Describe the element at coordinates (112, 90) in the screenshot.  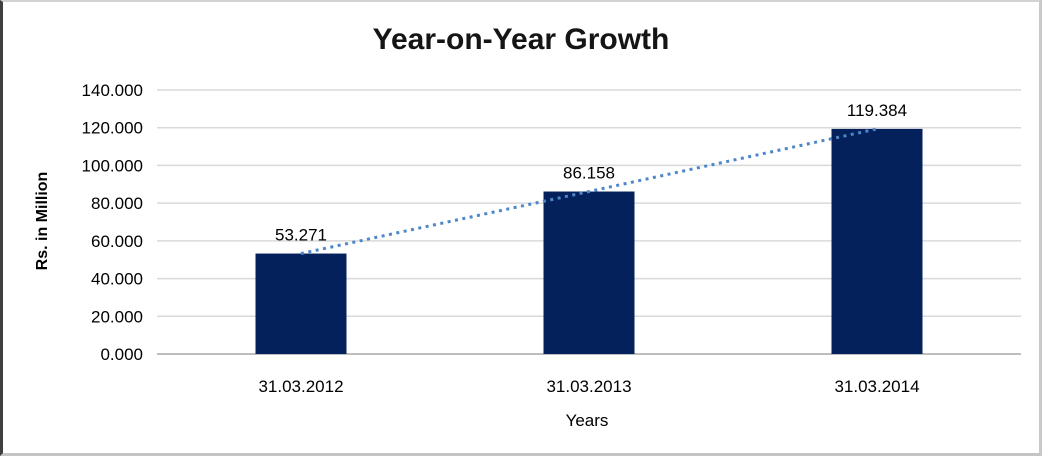
I see `y-tick-label: 140.000` at that location.